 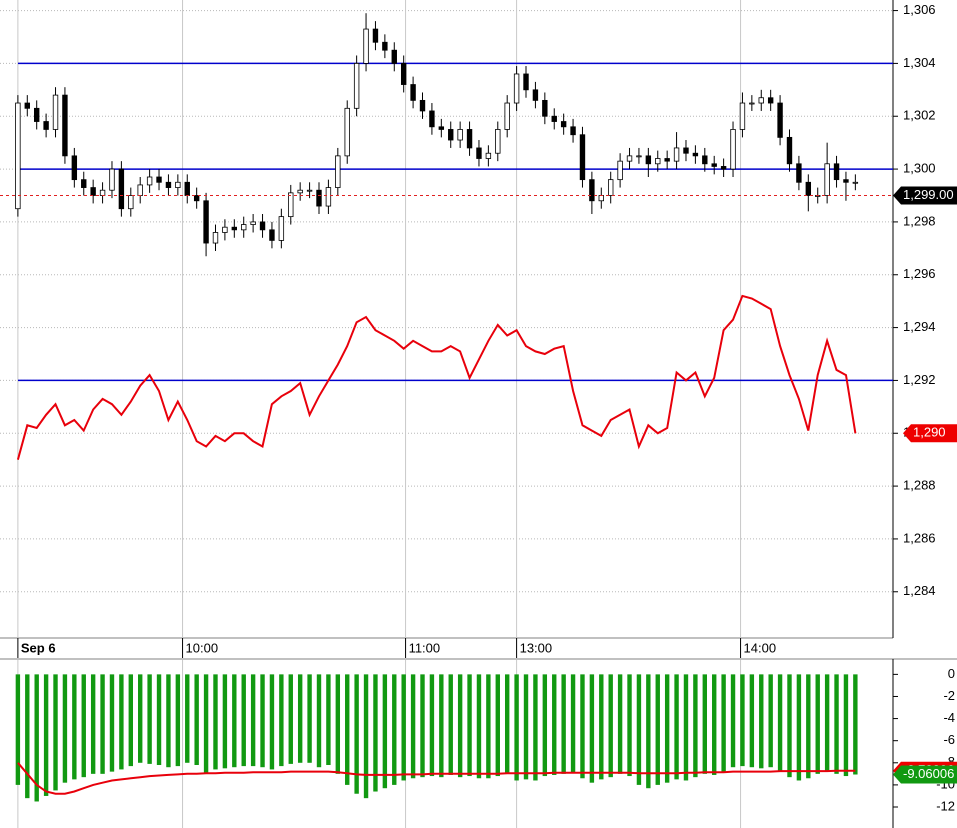 What do you see at coordinates (536, 647) in the screenshot?
I see `x-tick-label: 13:00` at bounding box center [536, 647].